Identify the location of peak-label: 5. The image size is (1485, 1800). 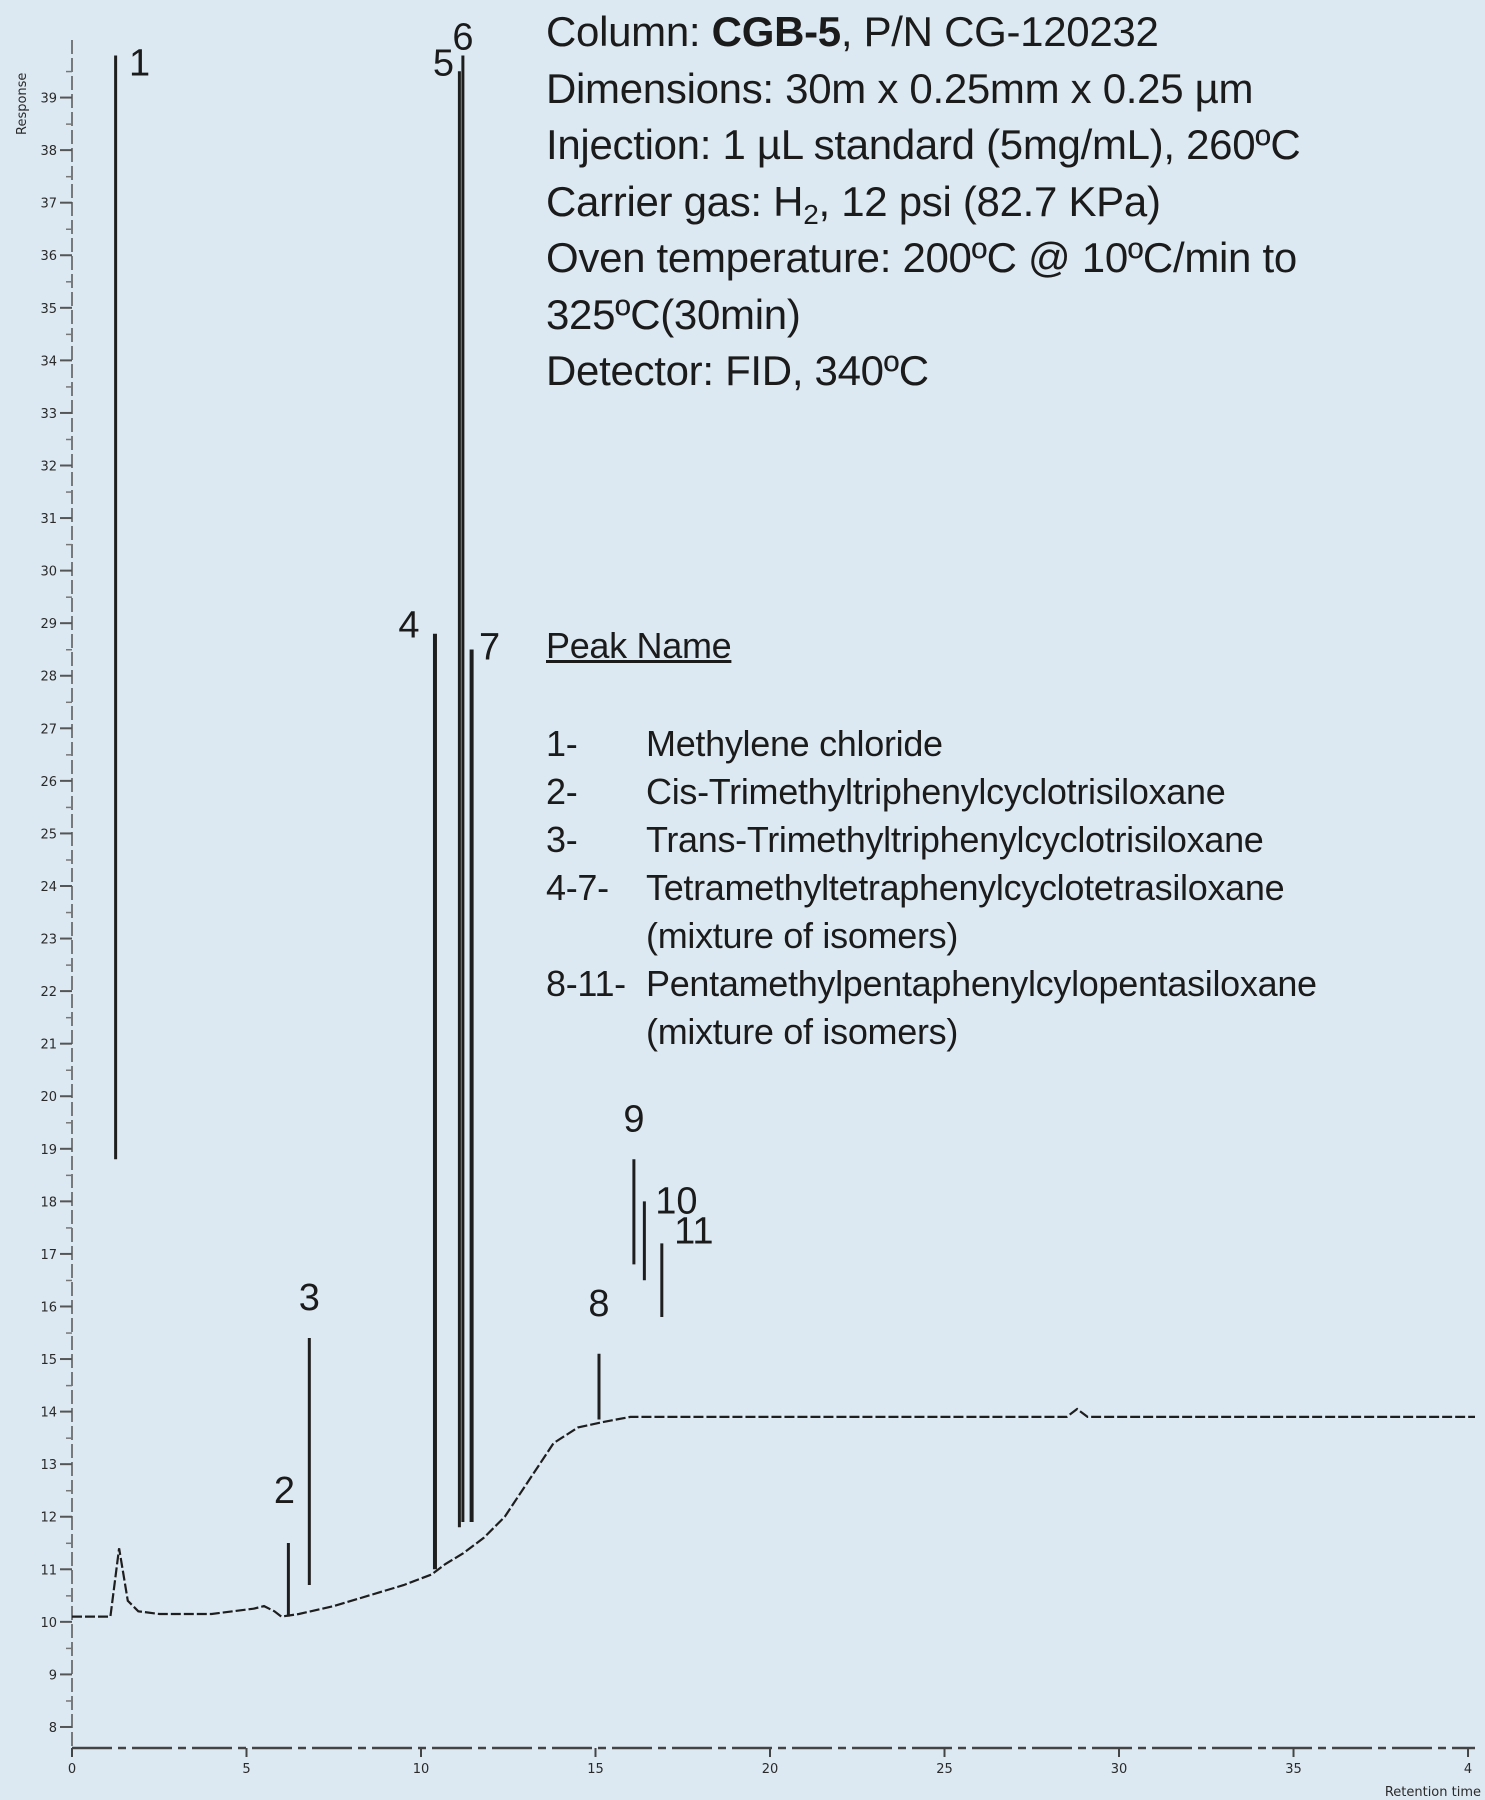
(443, 63).